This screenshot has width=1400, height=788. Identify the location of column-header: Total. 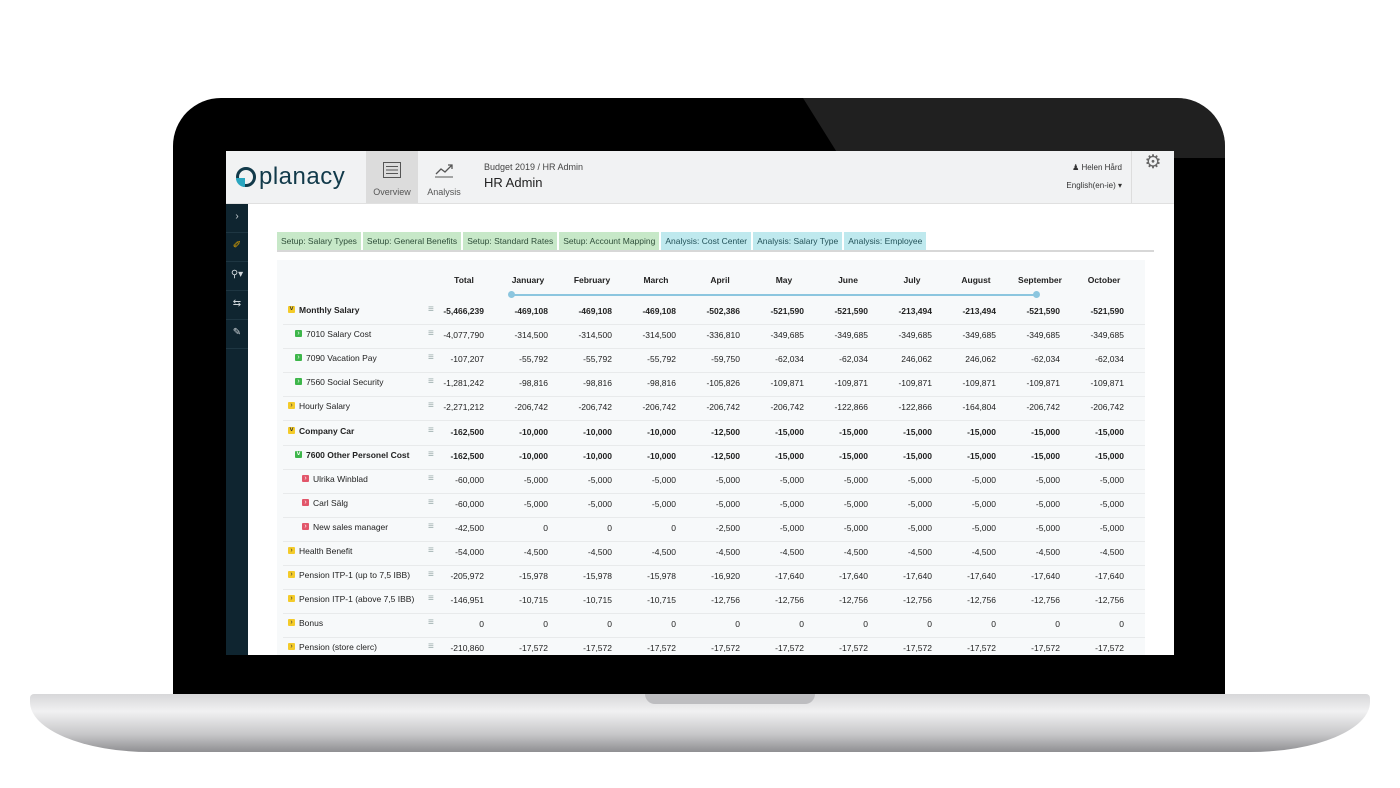
(464, 280).